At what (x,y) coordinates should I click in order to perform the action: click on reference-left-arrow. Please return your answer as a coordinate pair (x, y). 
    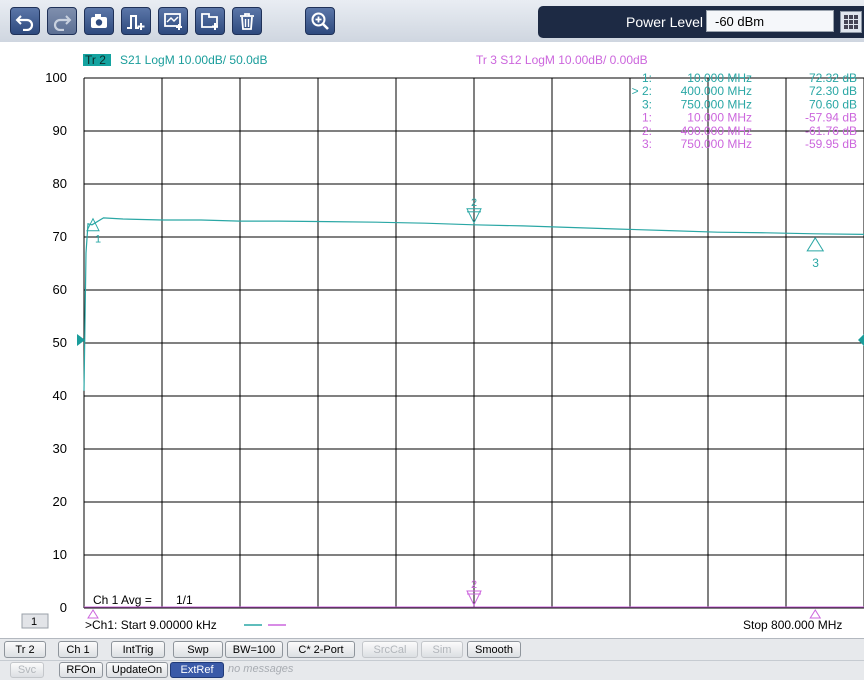
    Looking at the image, I should click on (81, 340).